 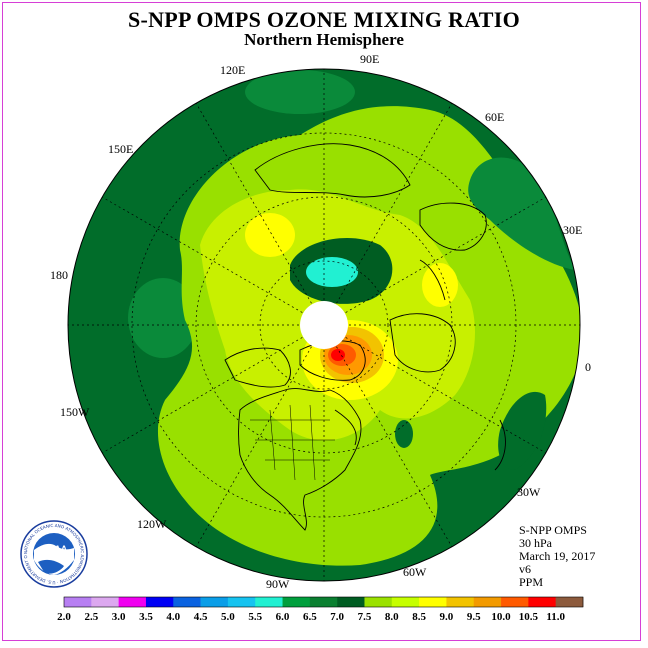 What do you see at coordinates (270, 235) in the screenshot?
I see `yellow-patch-siberia` at bounding box center [270, 235].